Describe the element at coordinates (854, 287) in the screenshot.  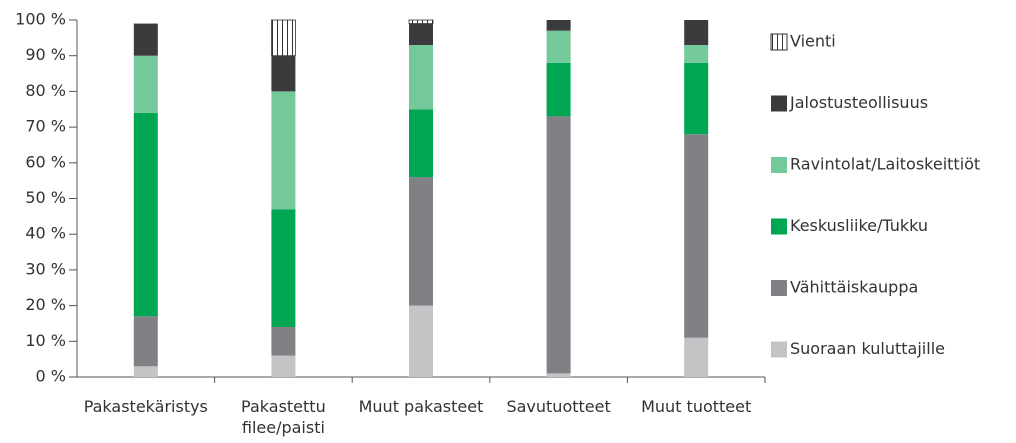
I see `legend-label: Vähittäiskauppa` at that location.